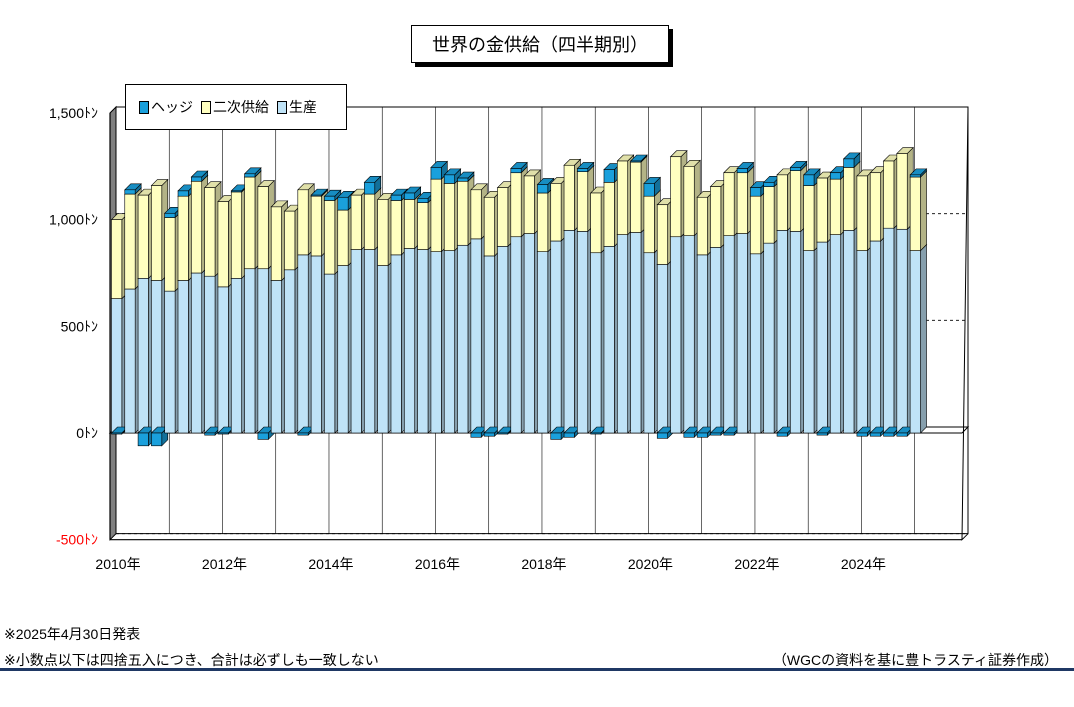 This screenshot has height=707, width=1074. I want to click on legend-swatch-hedge, so click(144, 107).